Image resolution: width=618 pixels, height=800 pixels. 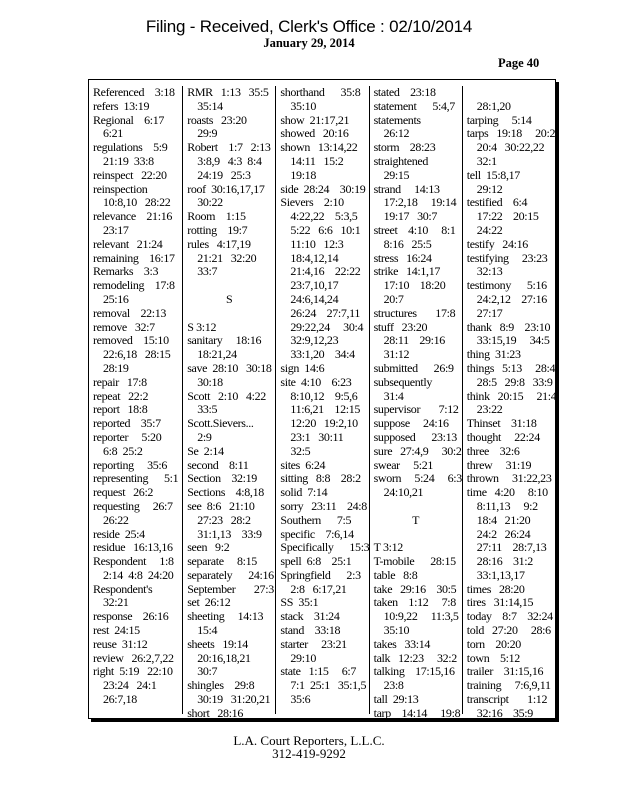 What do you see at coordinates (495, 588) in the screenshot?
I see `index-term-line: times 28:20` at bounding box center [495, 588].